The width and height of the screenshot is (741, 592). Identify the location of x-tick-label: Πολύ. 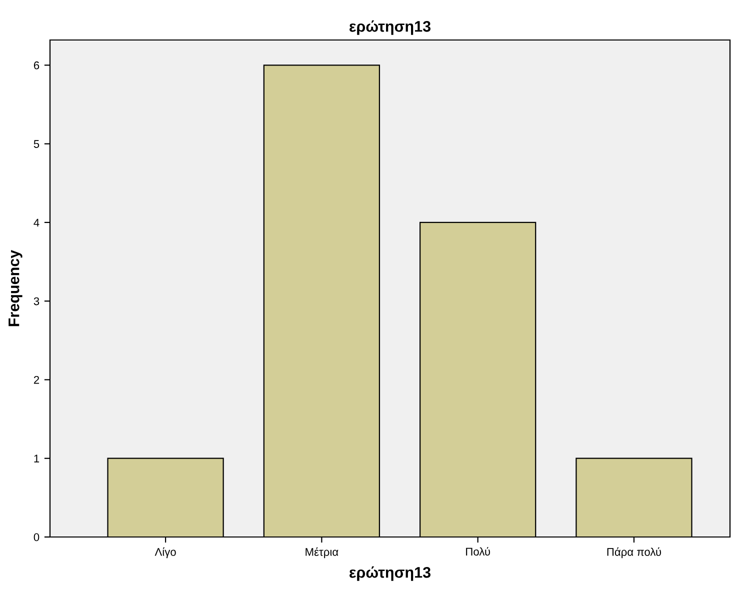
(478, 551).